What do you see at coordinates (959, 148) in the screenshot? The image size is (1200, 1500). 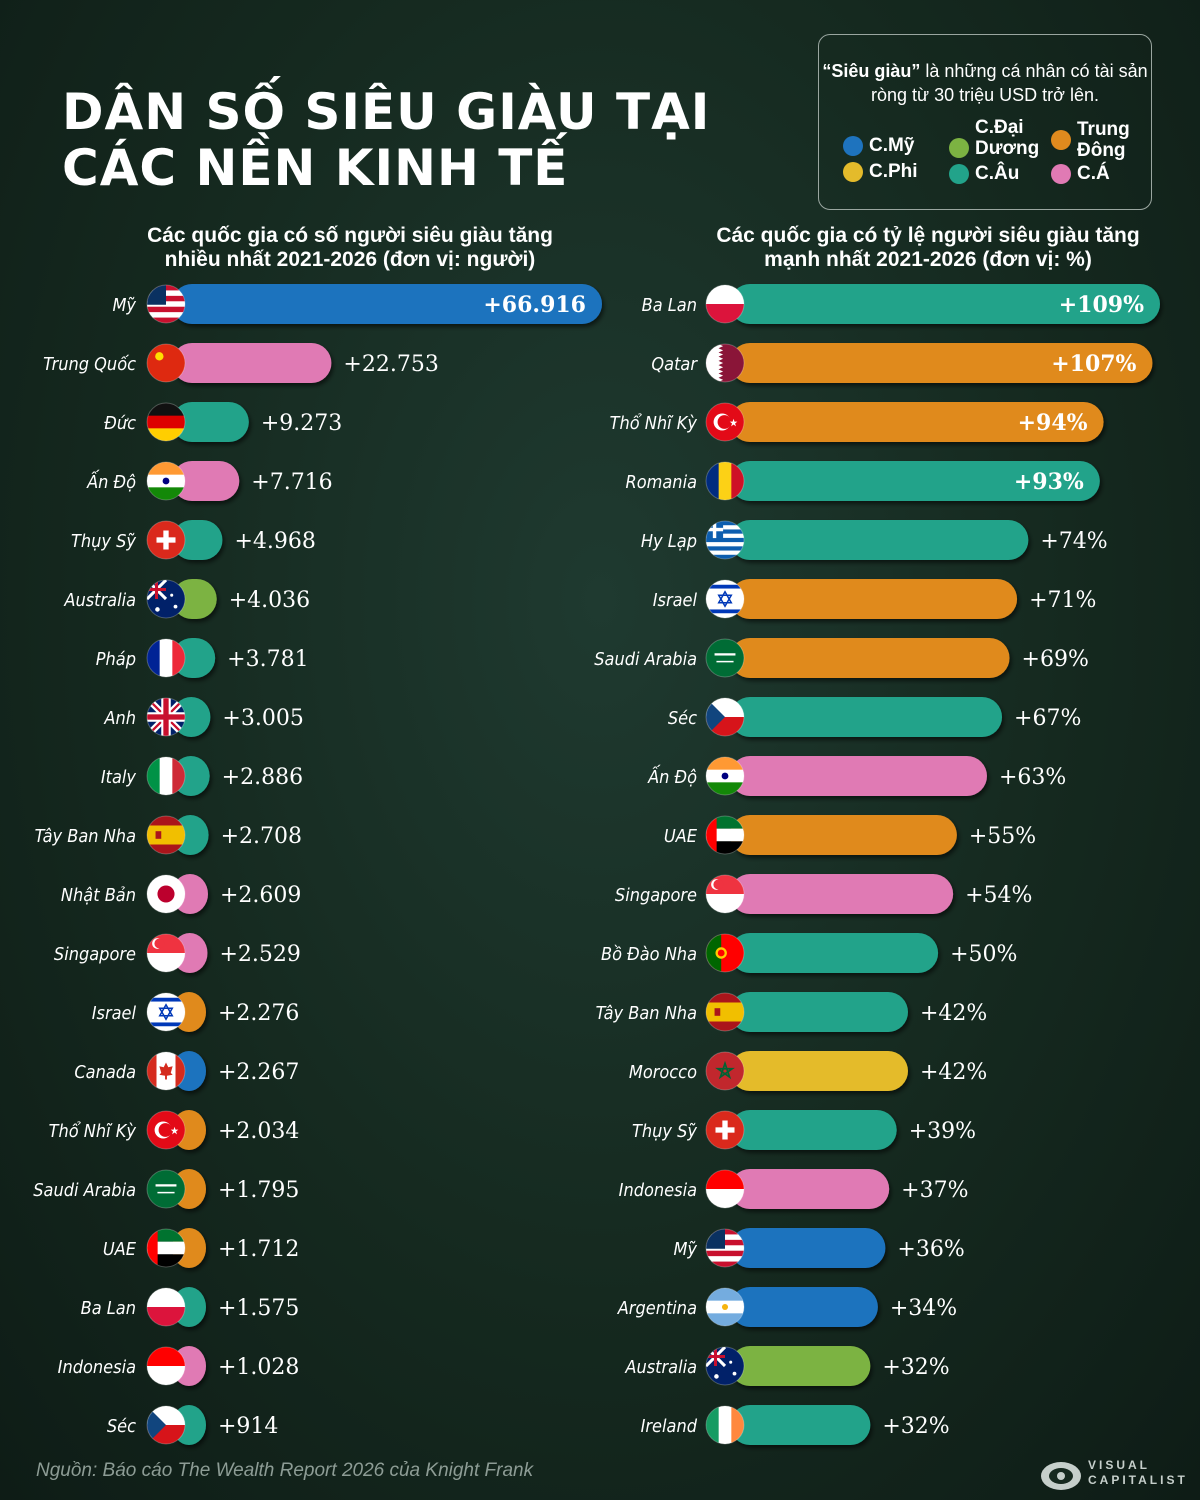 I see `legend-dot-oceania` at bounding box center [959, 148].